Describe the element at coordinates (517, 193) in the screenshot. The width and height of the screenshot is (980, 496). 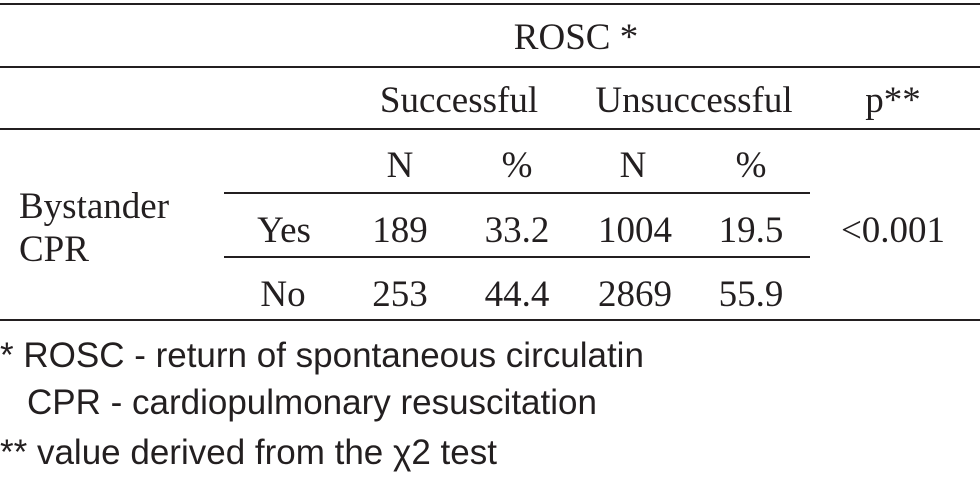
I see `yes-row-top-rule` at that location.